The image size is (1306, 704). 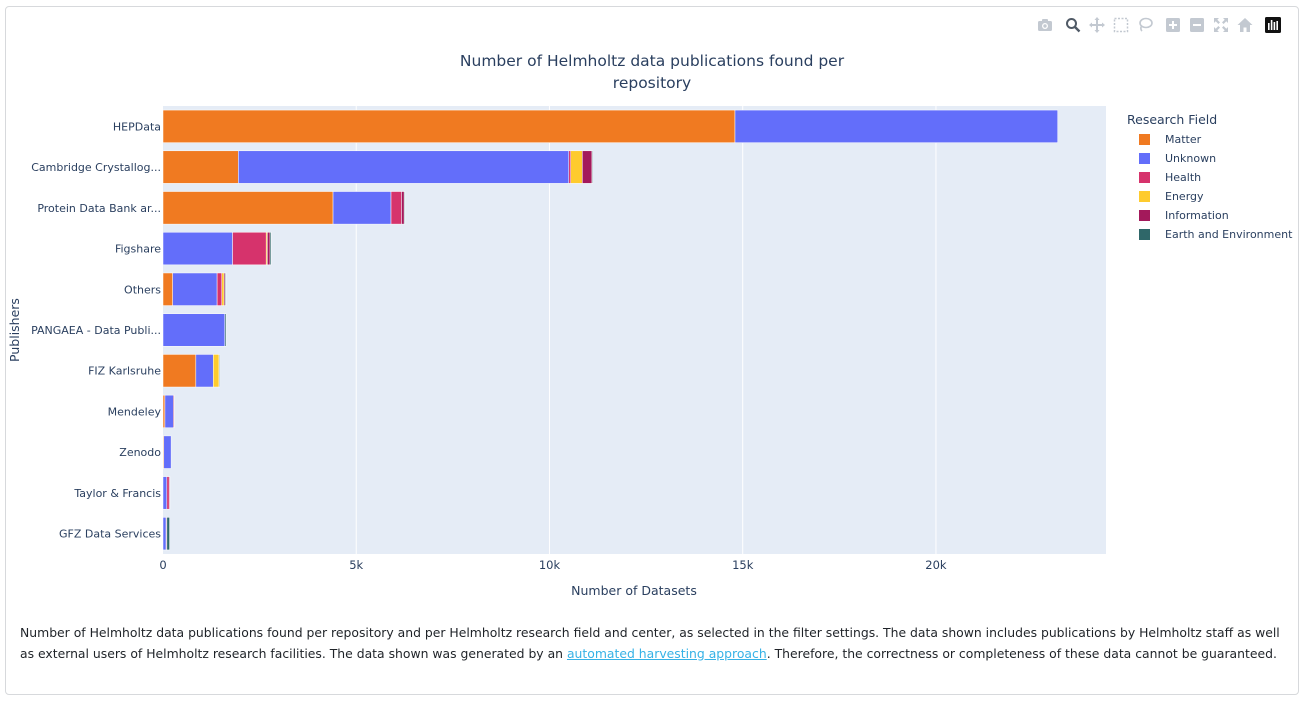 What do you see at coordinates (142, 289) in the screenshot?
I see `y-tick-label: Others` at bounding box center [142, 289].